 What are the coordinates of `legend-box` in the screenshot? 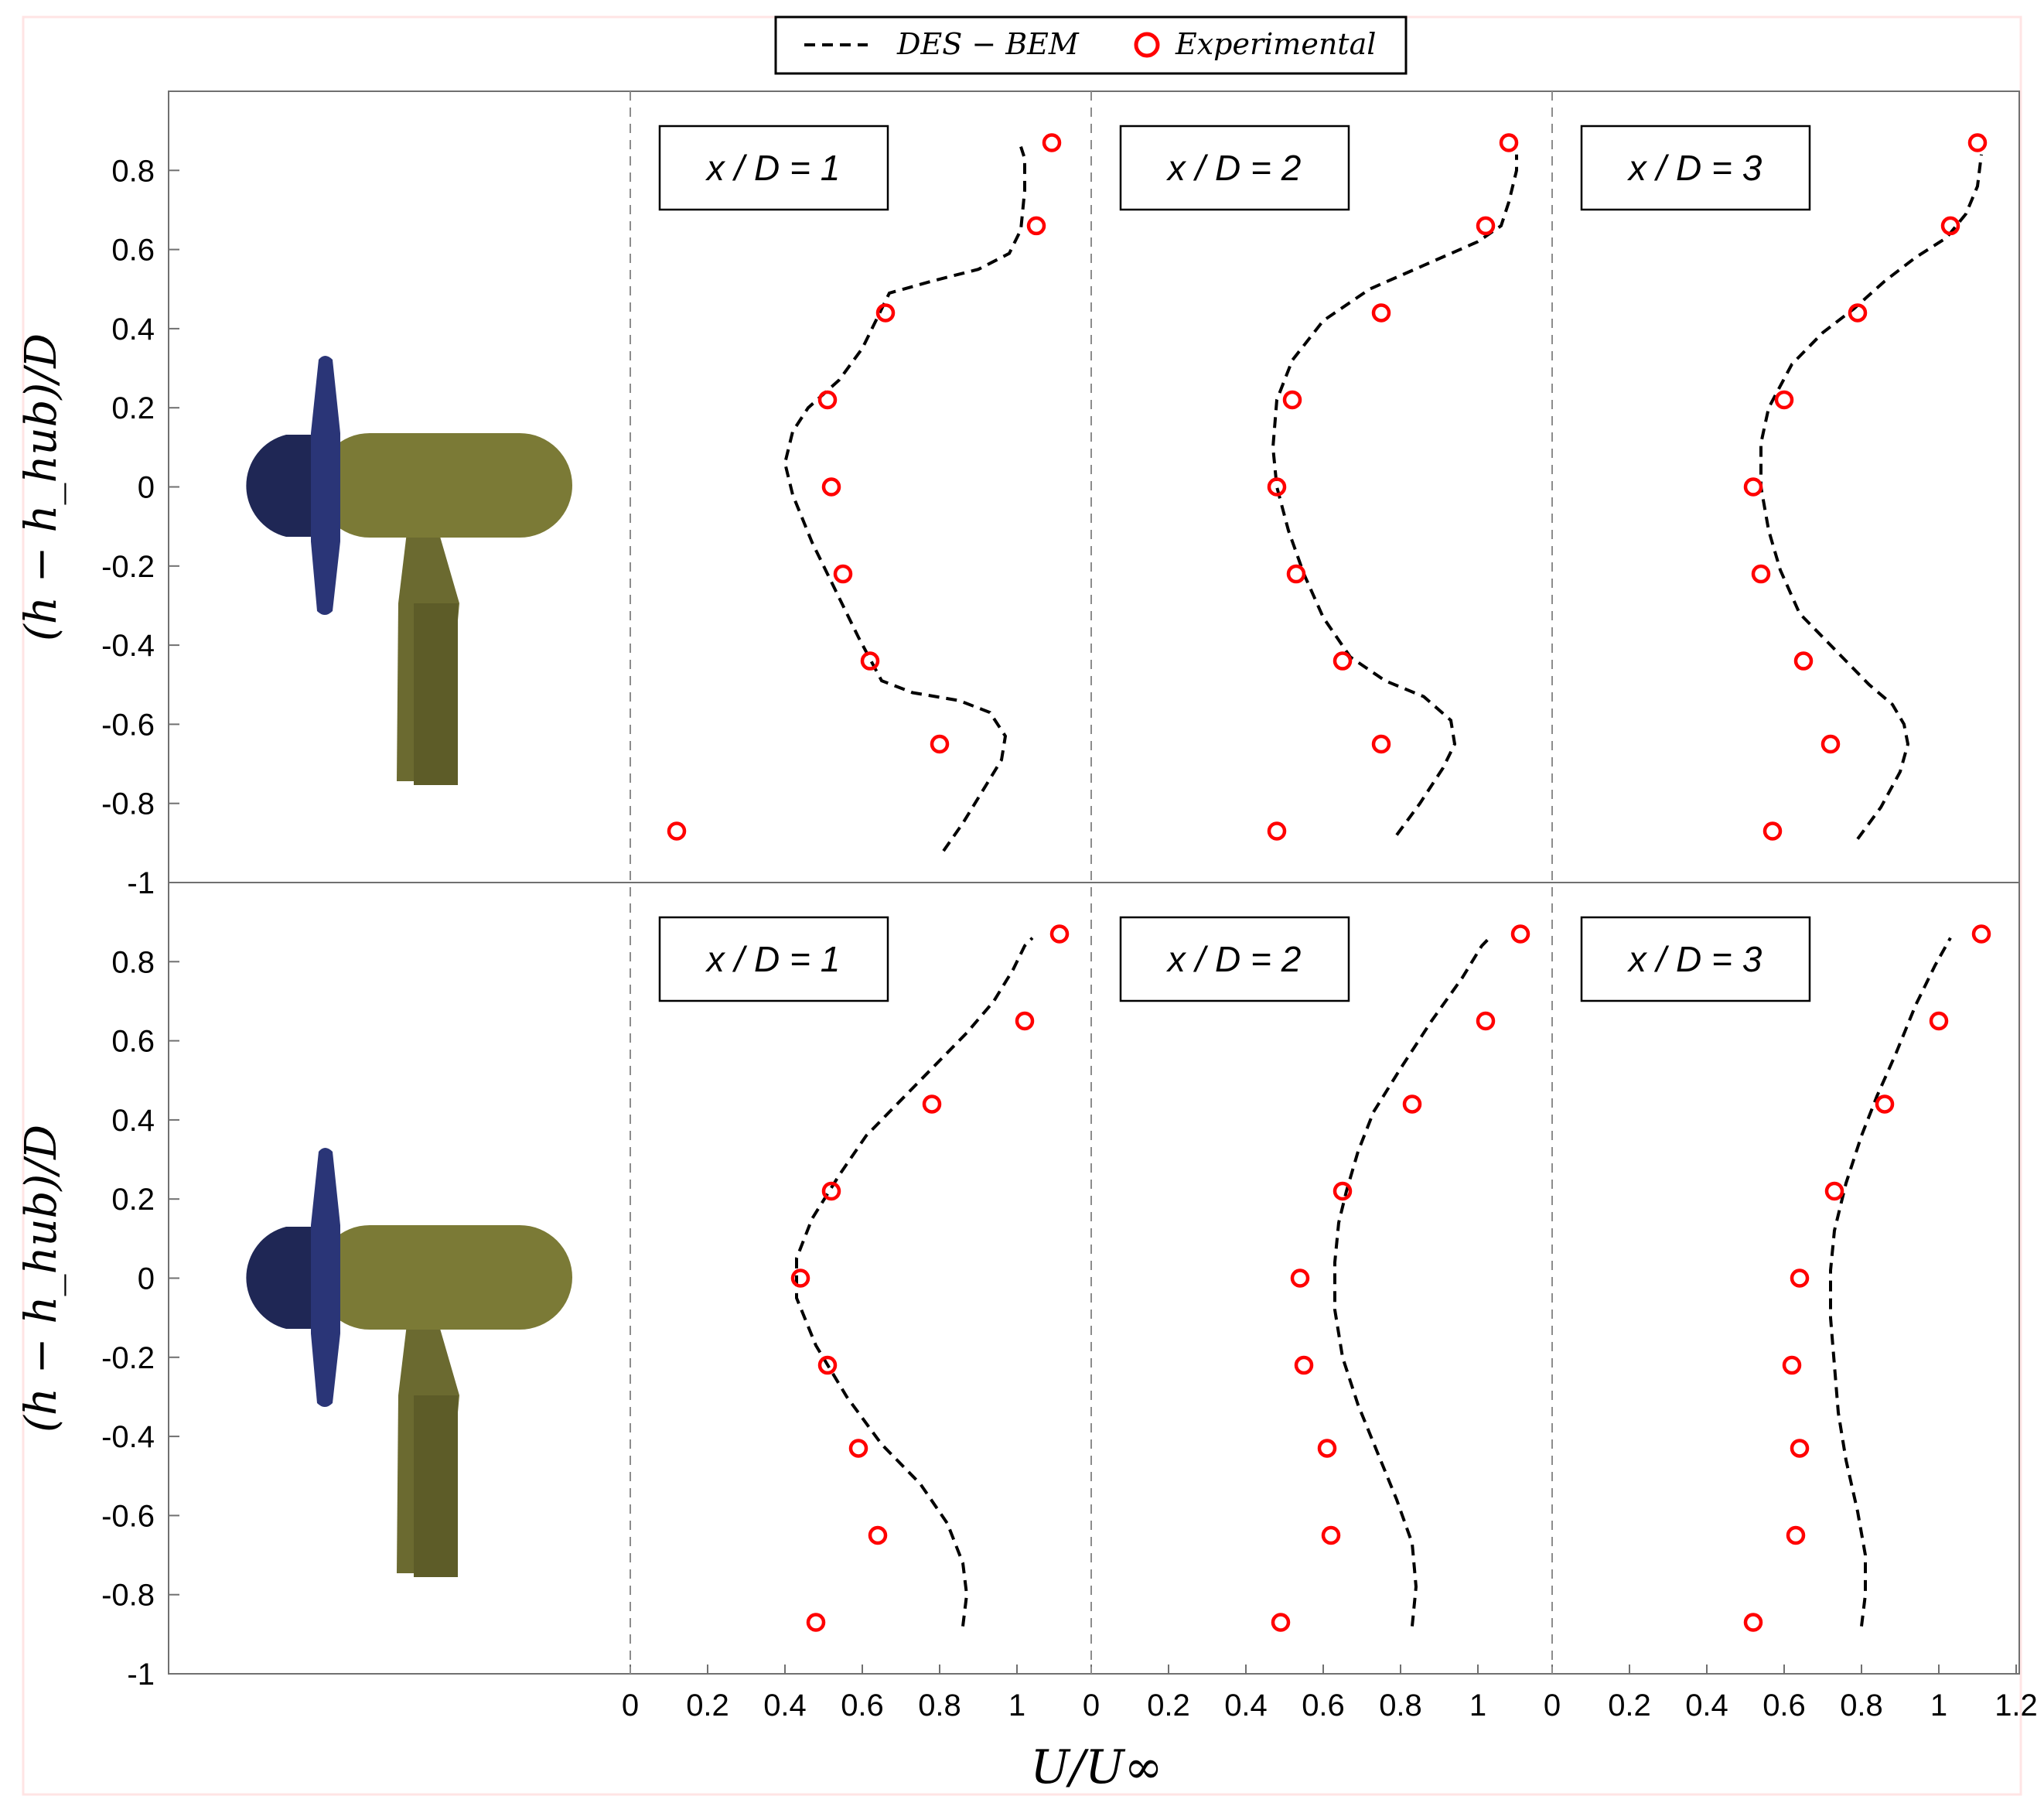 It's located at (1091, 45).